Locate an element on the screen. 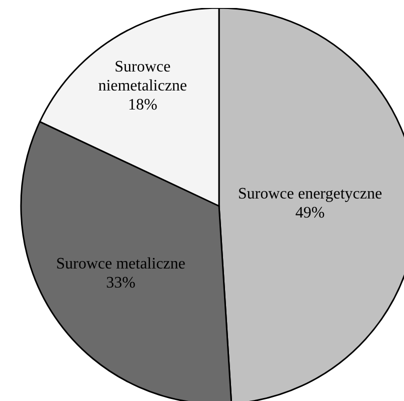 The image size is (404, 401). slice-label: Surowce energetyczne is located at coordinates (310, 193).